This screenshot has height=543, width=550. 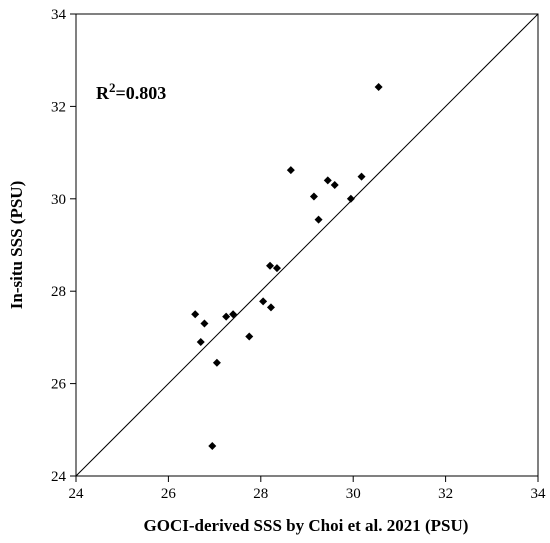 I want to click on y-tick-label: 28, so click(x=58, y=292).